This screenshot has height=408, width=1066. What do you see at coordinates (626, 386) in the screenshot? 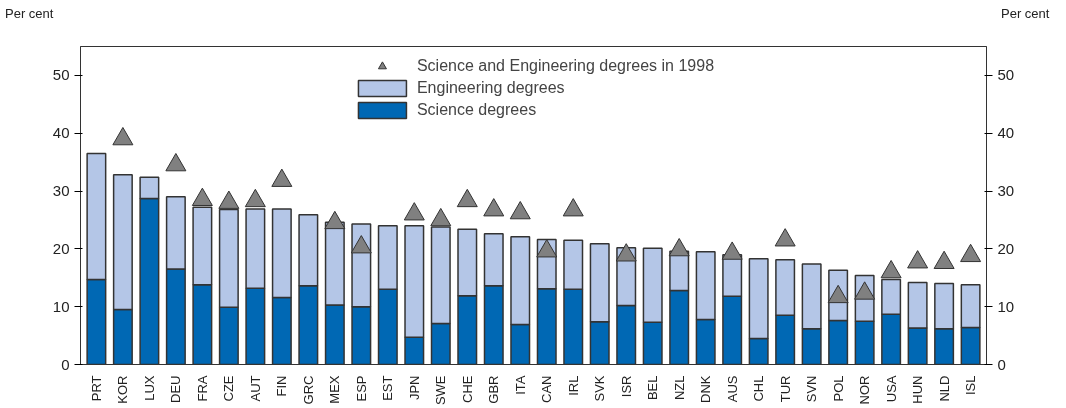
I see `x-tick-label: ISR` at bounding box center [626, 386].